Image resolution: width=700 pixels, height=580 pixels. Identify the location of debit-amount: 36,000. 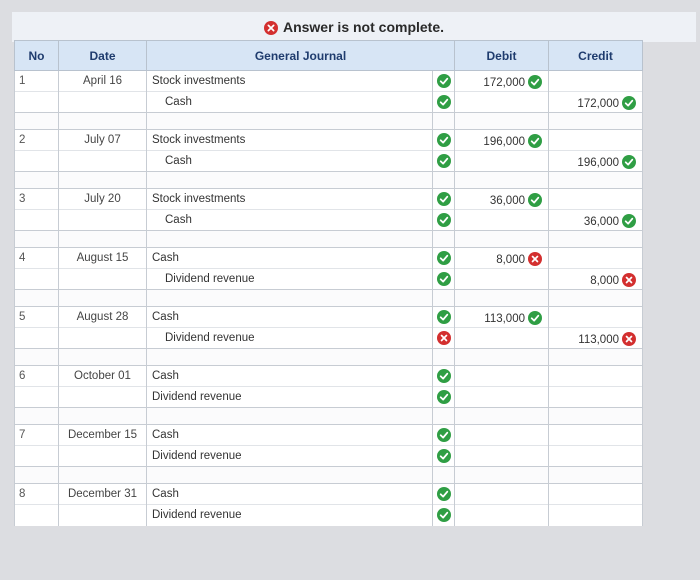
(507, 201).